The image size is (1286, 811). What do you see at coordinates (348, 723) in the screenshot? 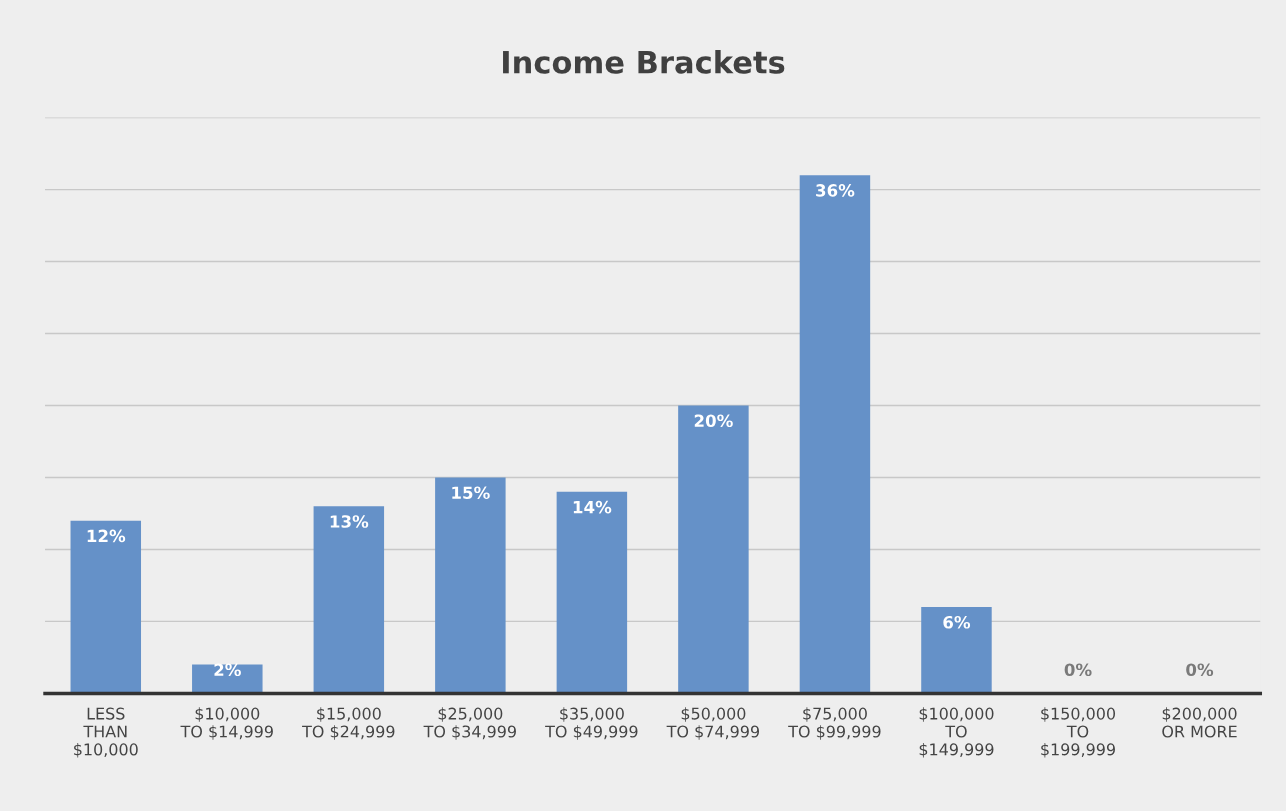
I see `x-tick-label: $15,000 TO $24,999` at bounding box center [348, 723].